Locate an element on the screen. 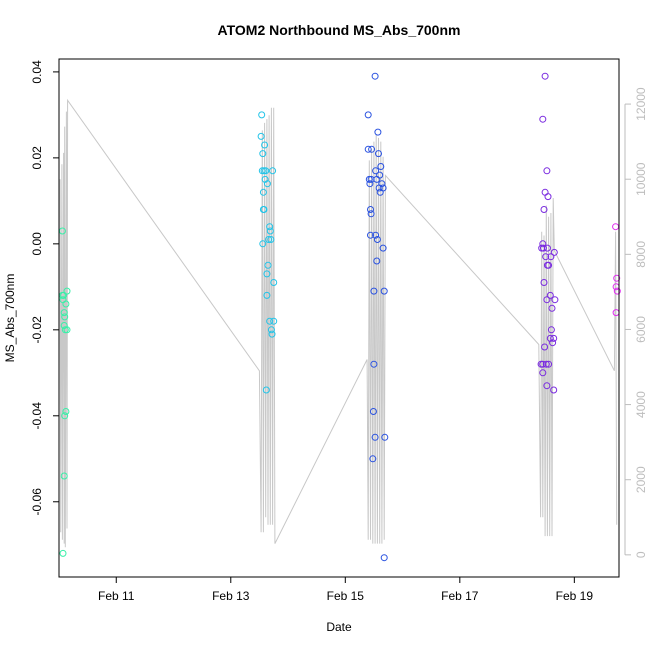 This screenshot has height=650, width=650. y2-tick-label: 6000 is located at coordinates (641, 329).